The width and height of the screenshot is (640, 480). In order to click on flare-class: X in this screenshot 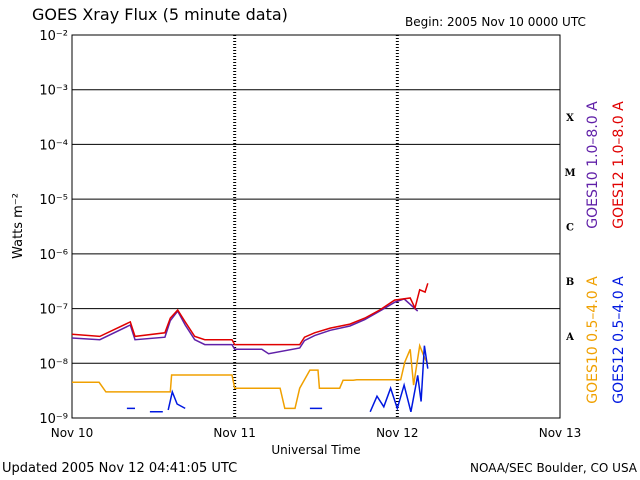, I will do `click(570, 118)`.